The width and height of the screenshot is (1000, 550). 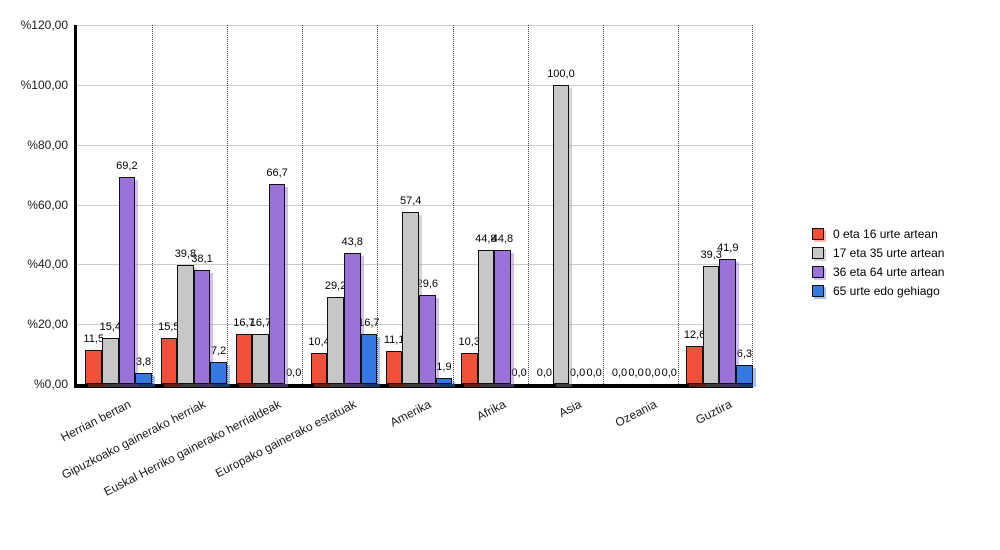 What do you see at coordinates (127, 165) in the screenshot?
I see `bar-value-label: 69,2` at bounding box center [127, 165].